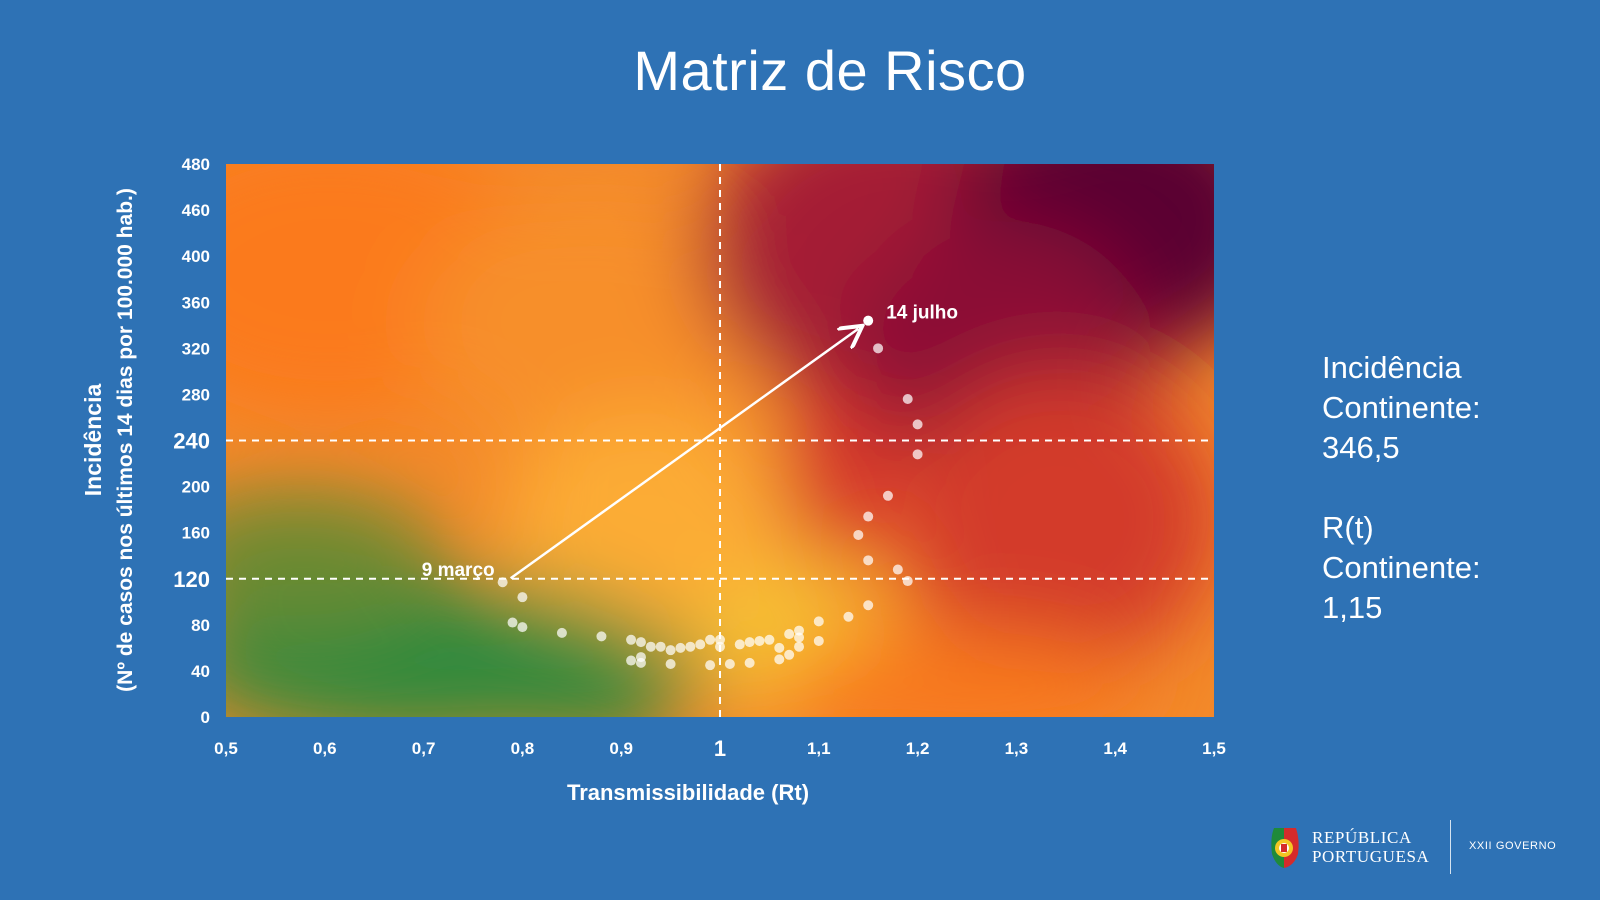 Image resolution: width=1600 pixels, height=900 pixels. What do you see at coordinates (830, 70) in the screenshot?
I see `page-title: Matriz de Risco` at bounding box center [830, 70].